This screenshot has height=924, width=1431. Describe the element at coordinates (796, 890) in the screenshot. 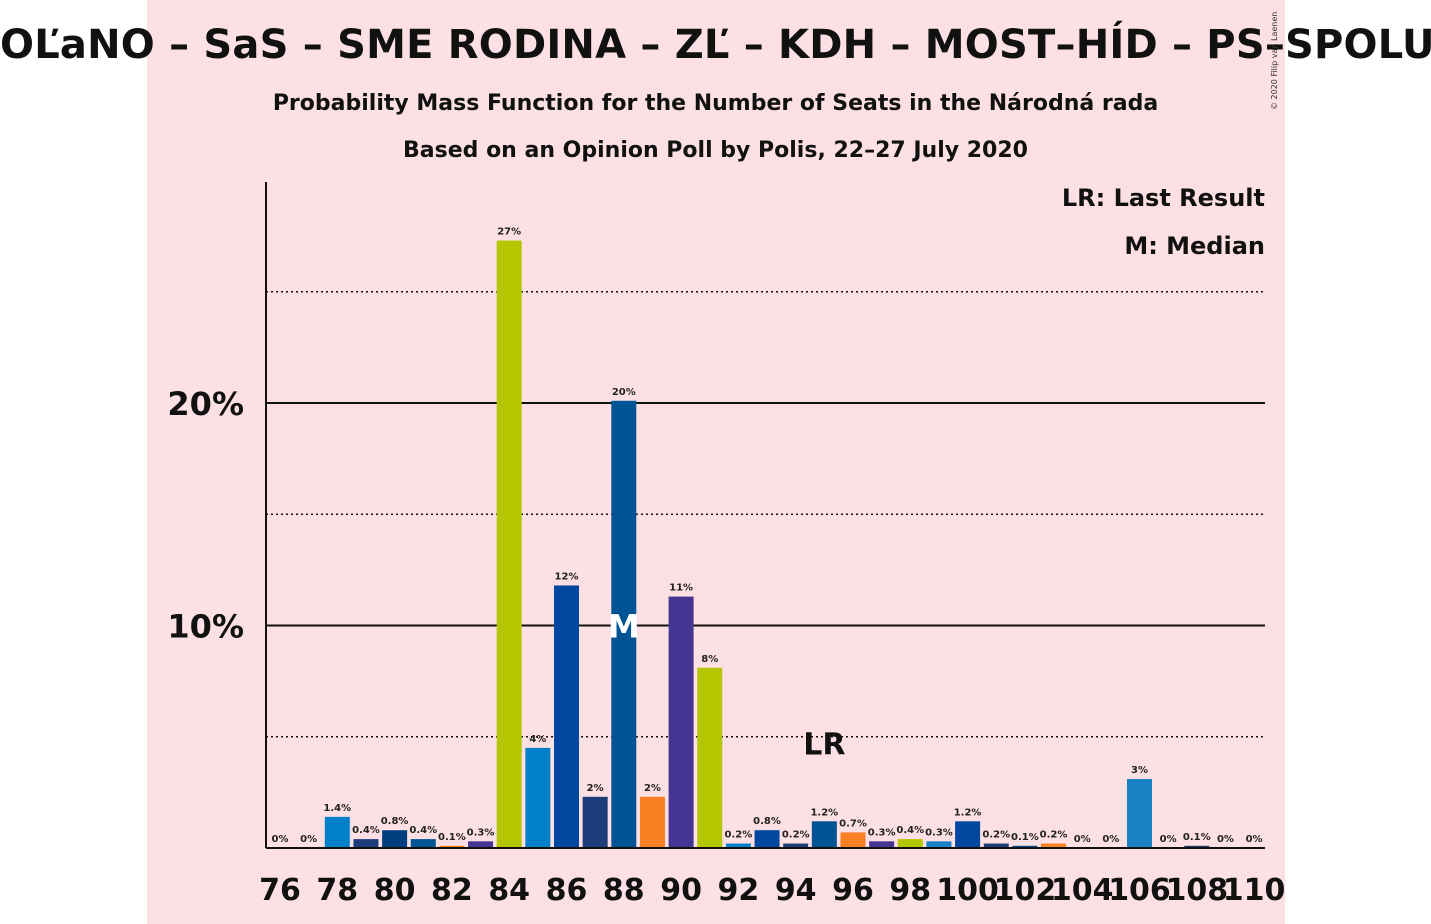

I see `x-tick-label: 94` at that location.